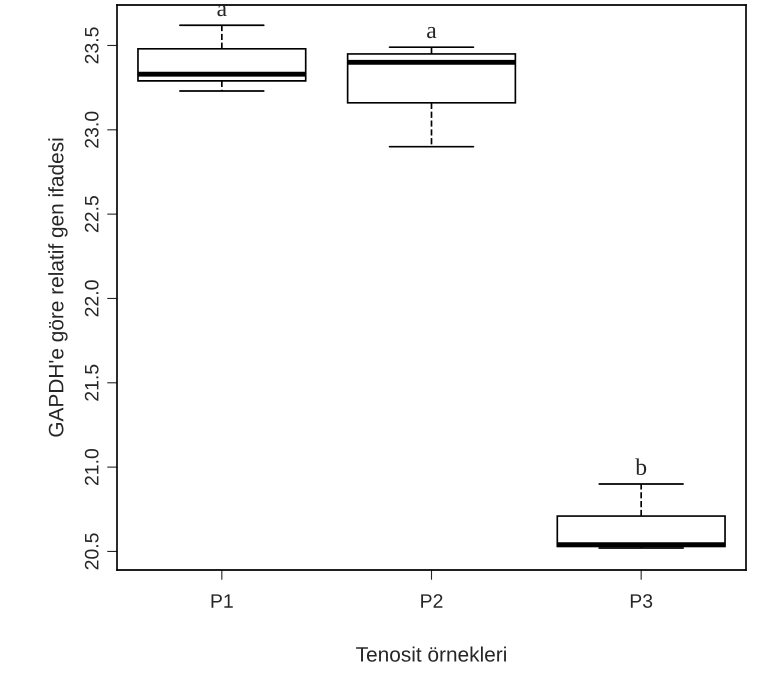 The image size is (763, 691). What do you see at coordinates (91, 45) in the screenshot?
I see `y-tick-label: 23.5` at bounding box center [91, 45].